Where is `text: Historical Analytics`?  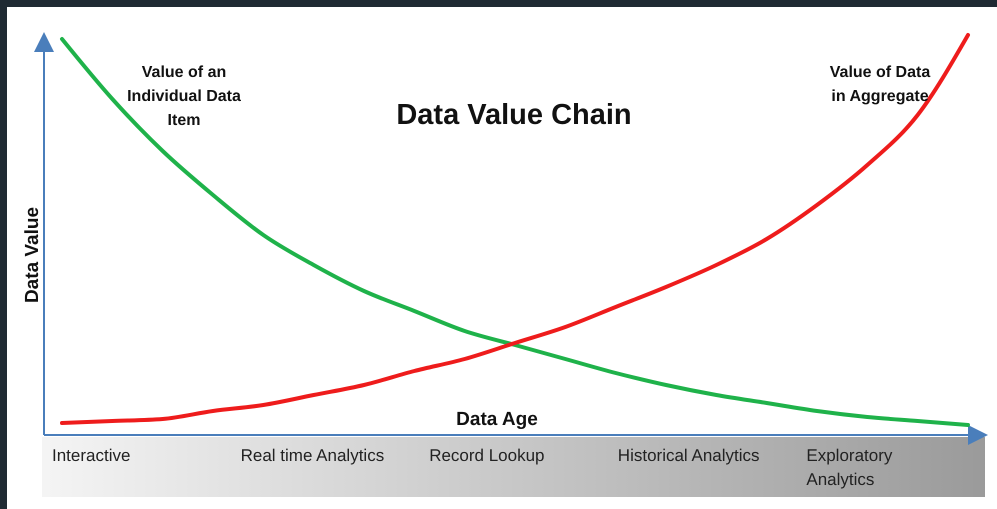 text: Historical Analytics is located at coordinates (689, 455).